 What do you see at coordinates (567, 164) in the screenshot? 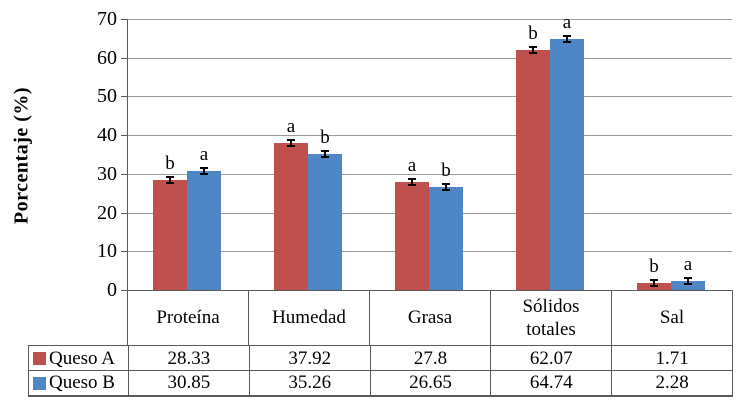
I see `bar-queso-b-sólidos-totales` at bounding box center [567, 164].